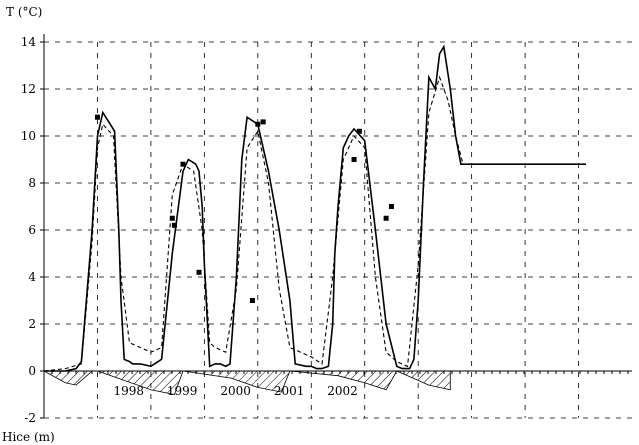 This screenshot has width=639, height=445. I want to click on y-tick-label: 2, so click(32, 324).